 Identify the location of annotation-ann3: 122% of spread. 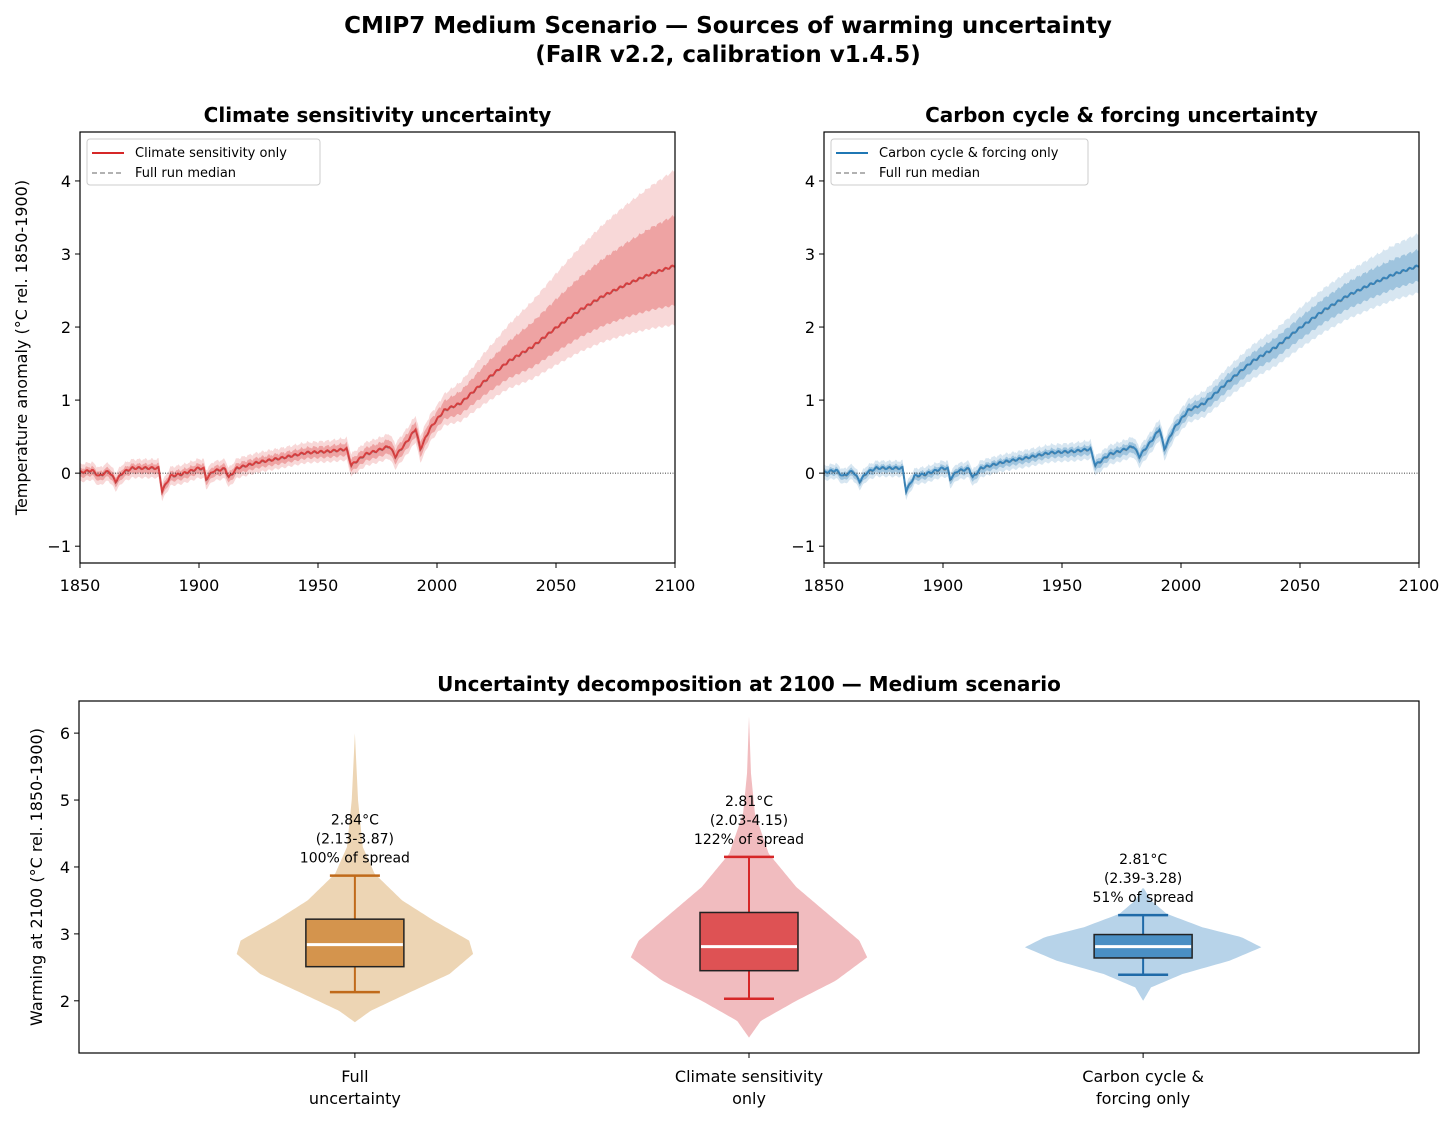
(749, 840).